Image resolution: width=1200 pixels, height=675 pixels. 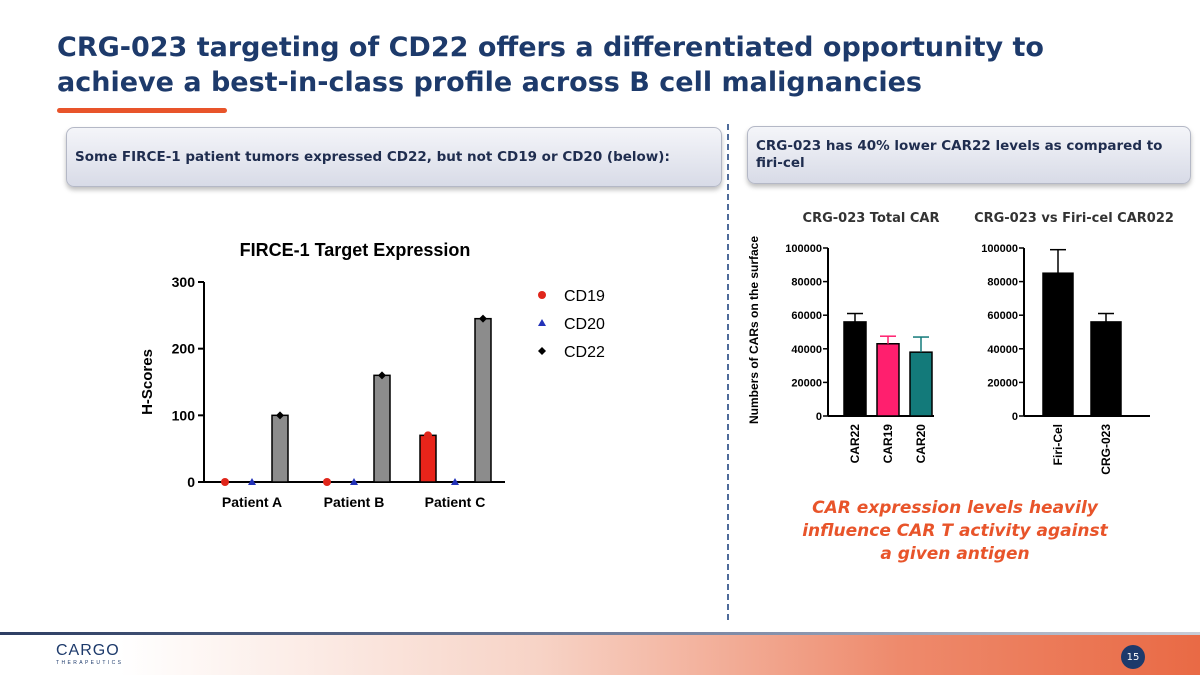 What do you see at coordinates (542, 295) in the screenshot?
I see `legend-marker-cd19` at bounding box center [542, 295].